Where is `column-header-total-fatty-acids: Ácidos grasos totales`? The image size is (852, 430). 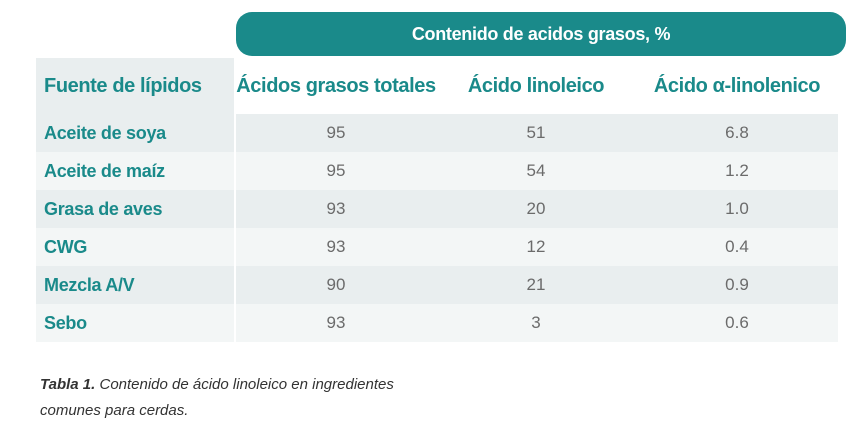
column-header-total-fatty-acids: Ácidos grasos totales is located at coordinates (335, 86).